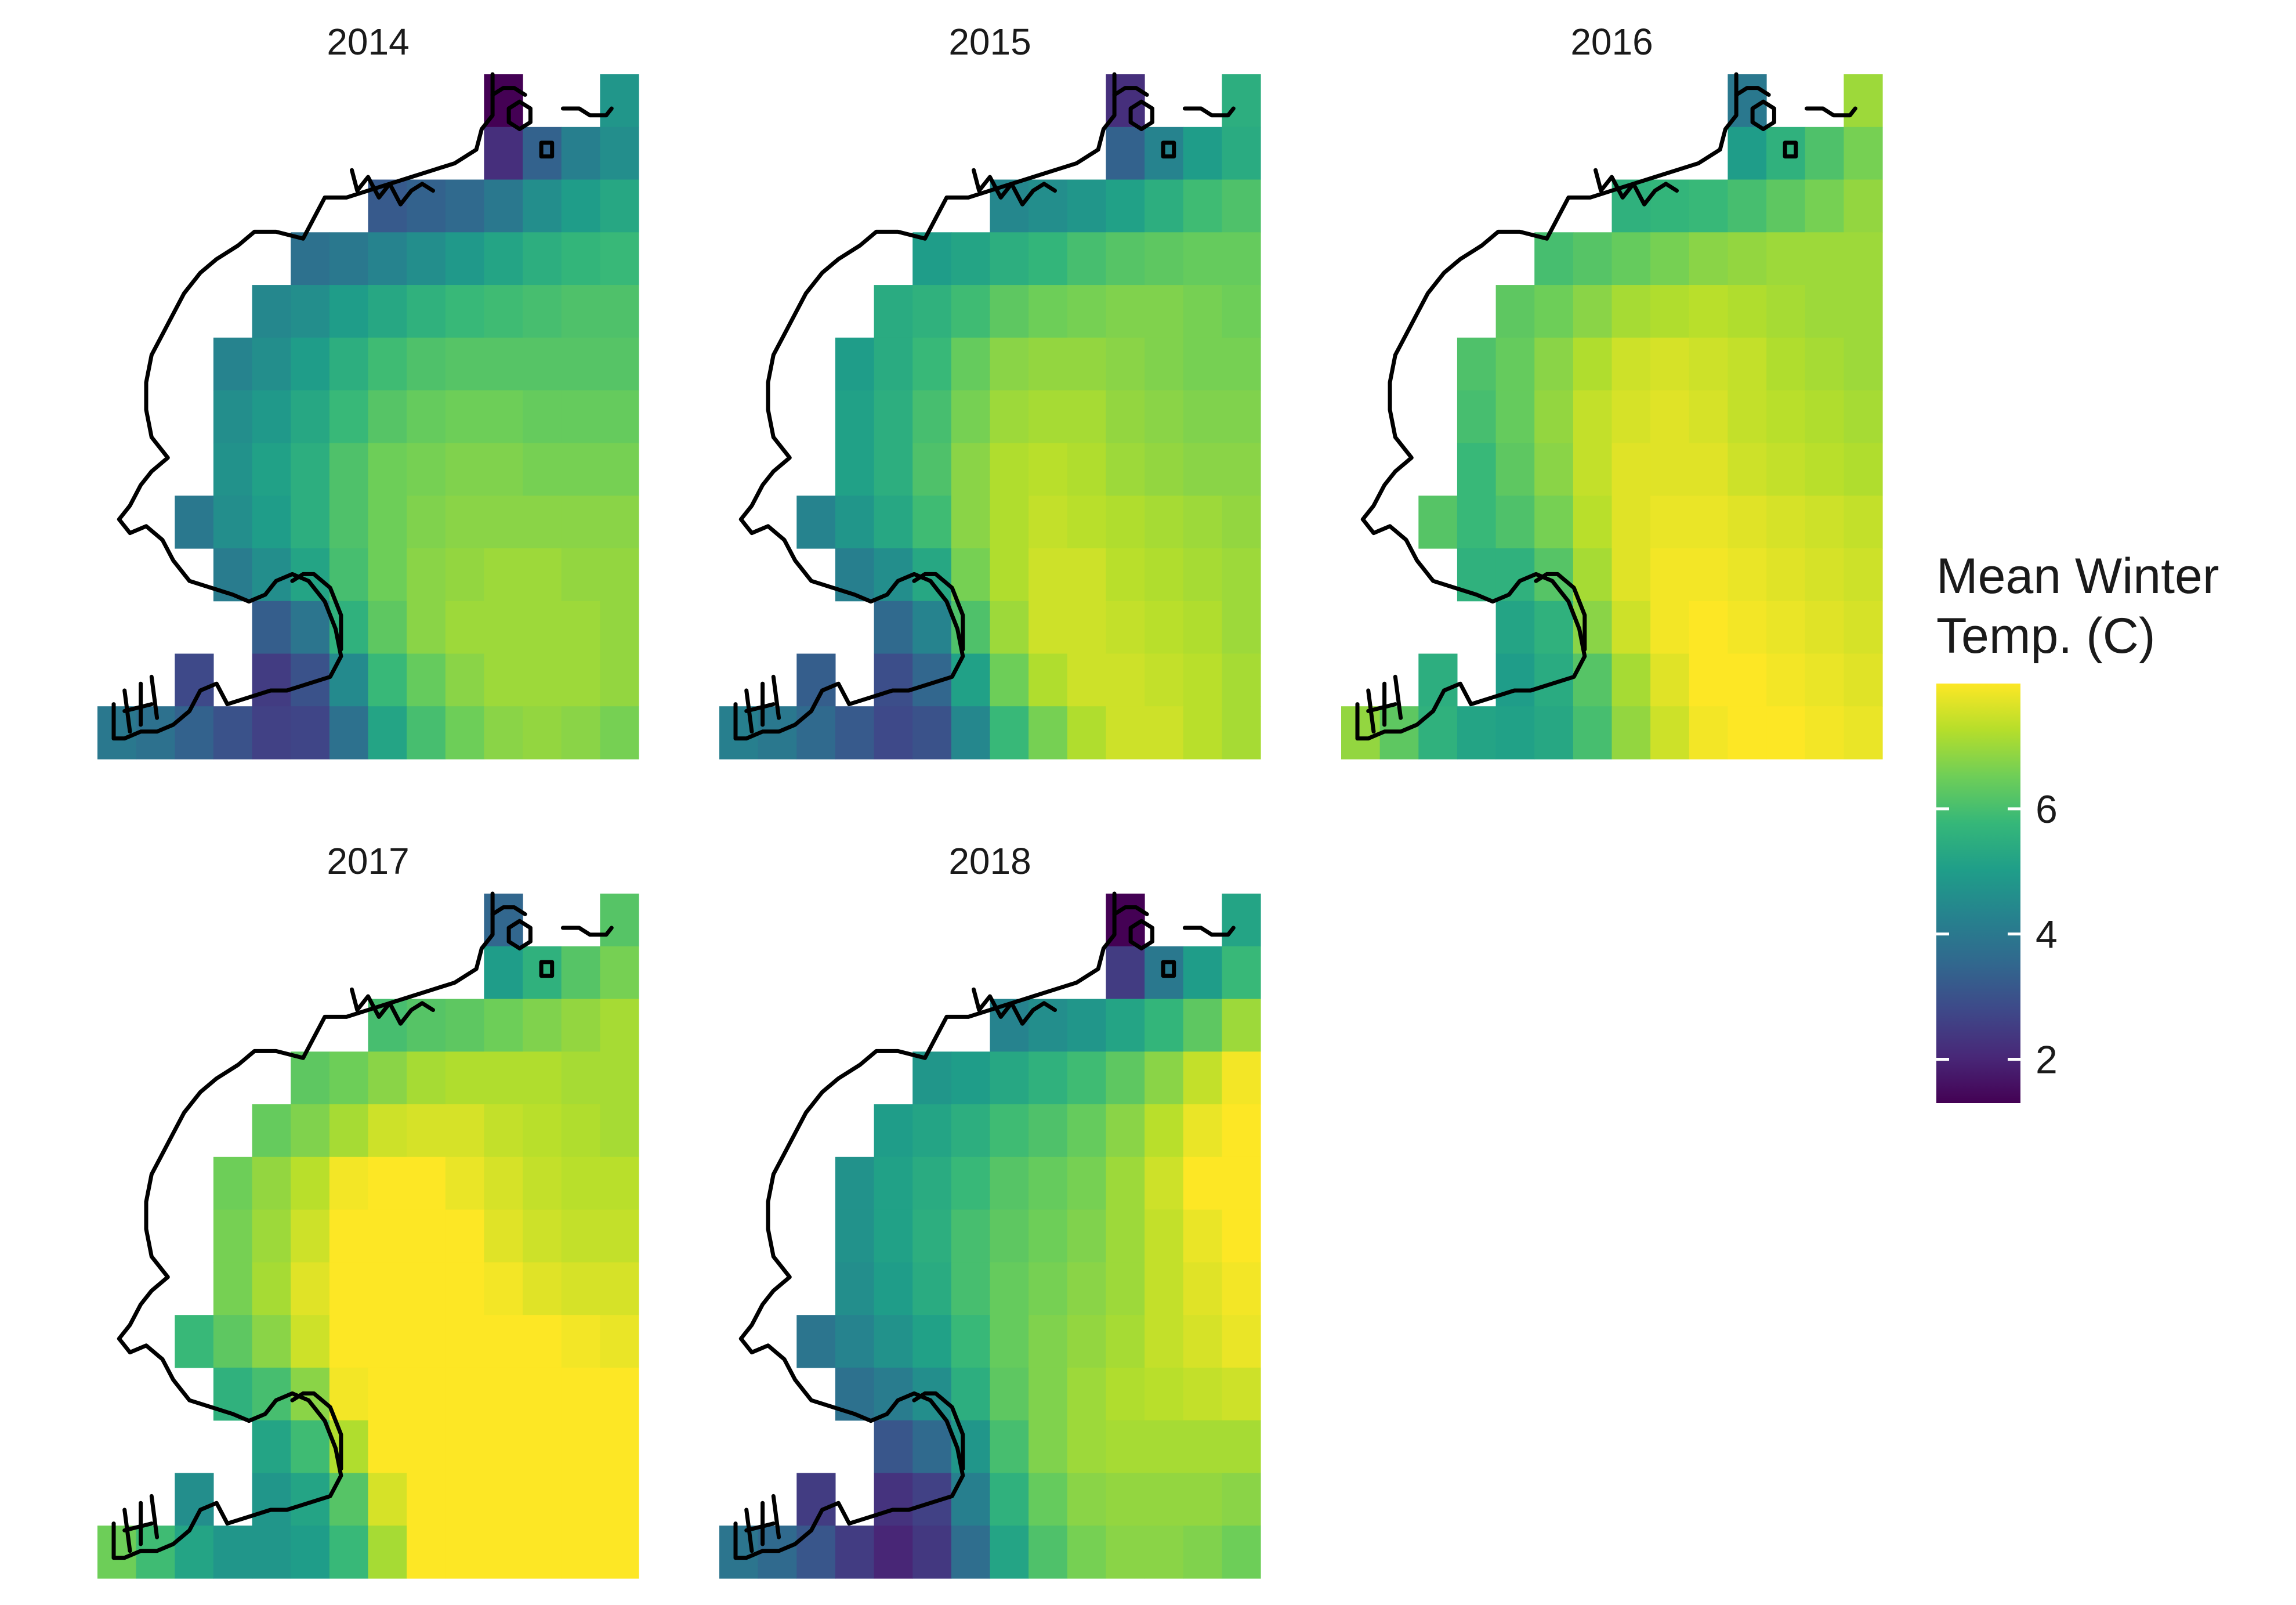 The height and width of the screenshot is (1605, 2296). Describe the element at coordinates (2047, 1060) in the screenshot. I see `colorbar-tick-label: 2` at that location.